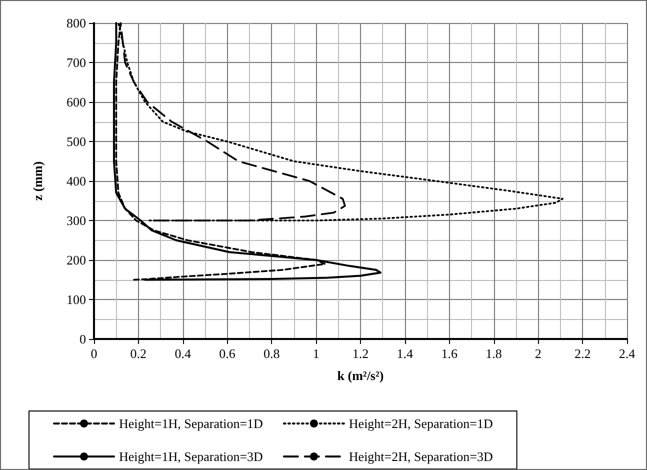  I want to click on y-tick-label: 600, so click(76, 102).